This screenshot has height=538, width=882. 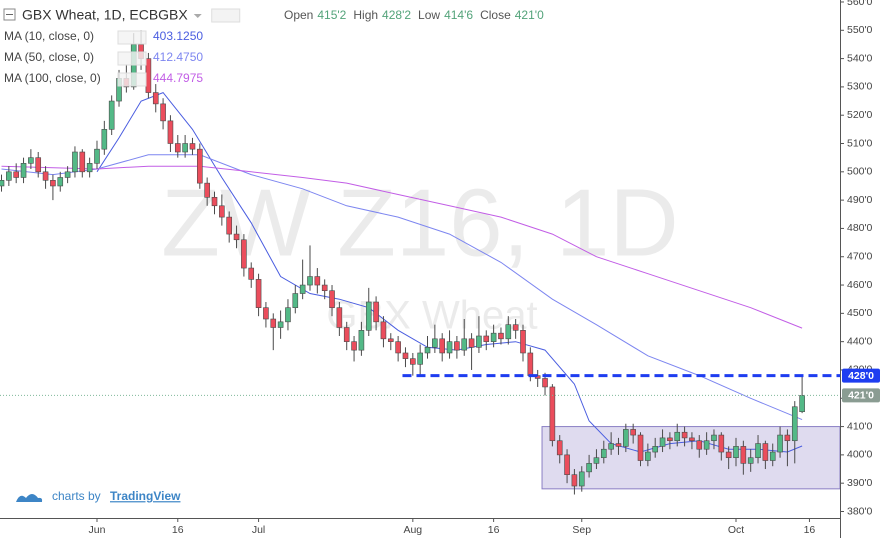 What do you see at coordinates (860, 30) in the screenshot?
I see `y-tick-label: 550'0` at bounding box center [860, 30].